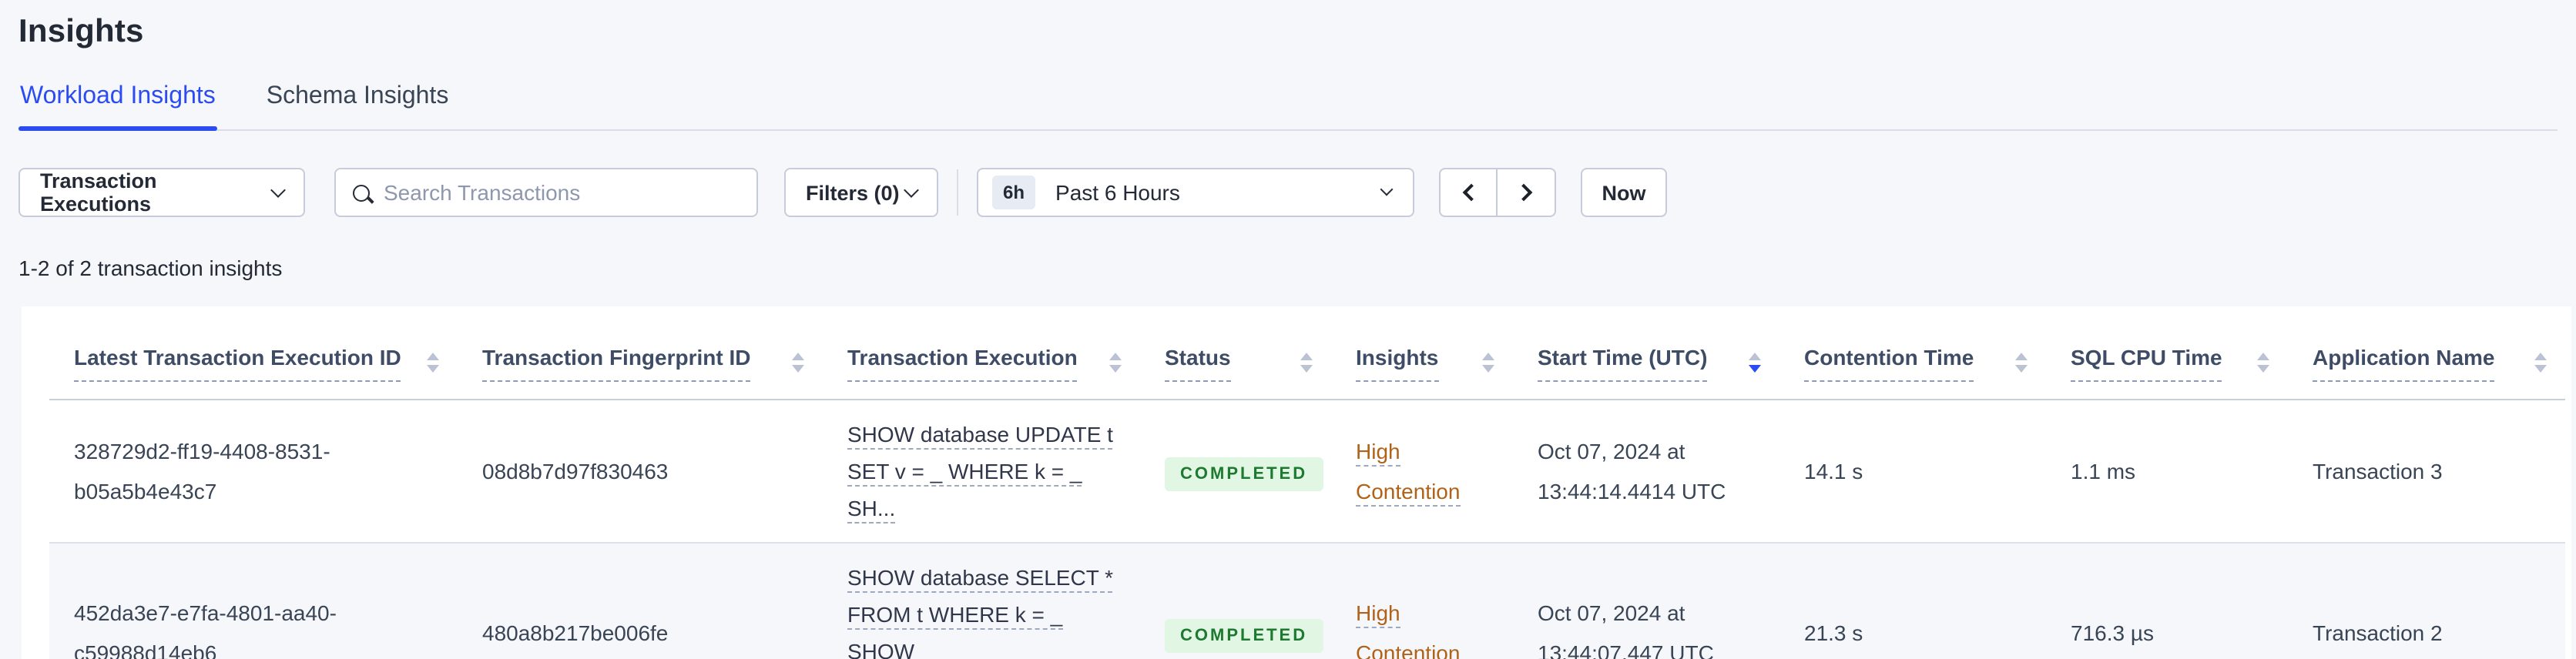 This screenshot has height=659, width=2576. I want to click on sql-cpu-time-cell: 1.1 ms, so click(2167, 471).